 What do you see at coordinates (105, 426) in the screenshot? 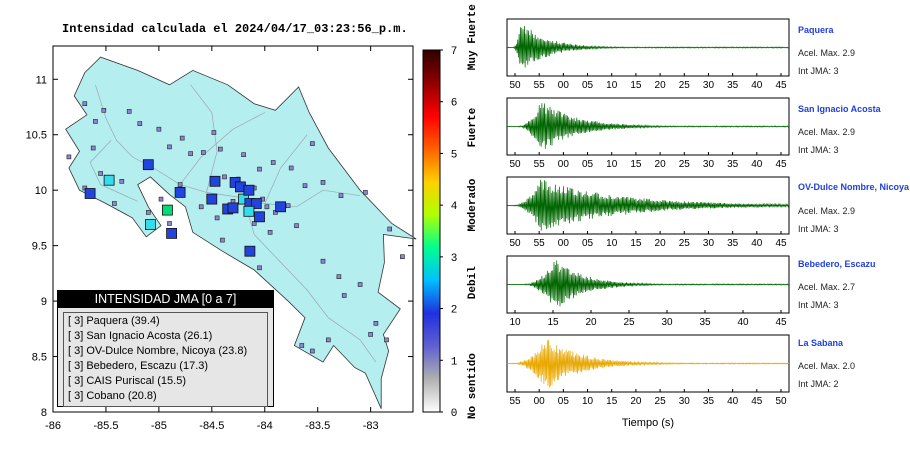
I see `x-tick-label: -85.5` at bounding box center [105, 426].